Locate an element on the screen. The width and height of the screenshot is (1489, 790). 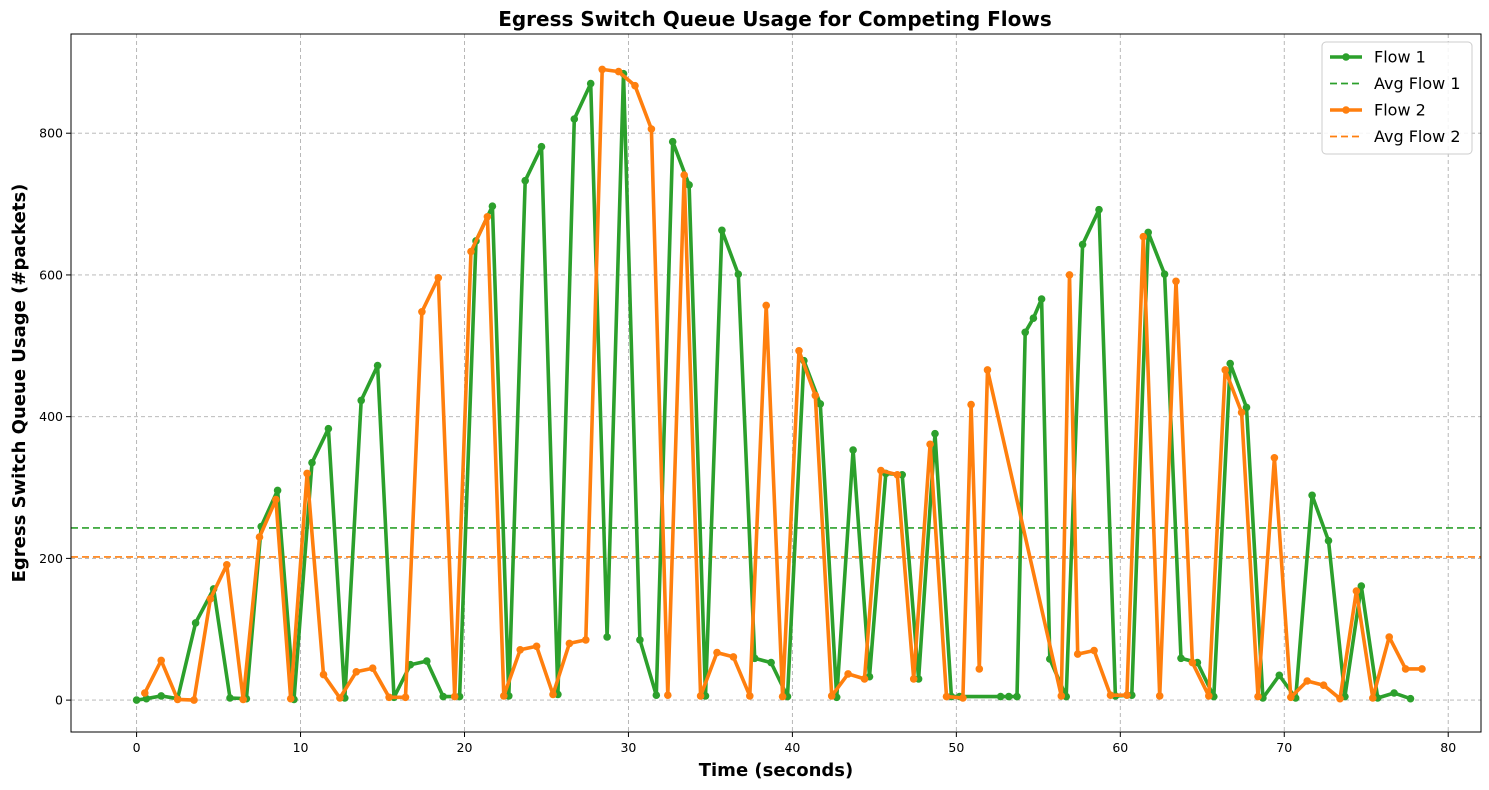
x-tick-label: 50 is located at coordinates (956, 747).